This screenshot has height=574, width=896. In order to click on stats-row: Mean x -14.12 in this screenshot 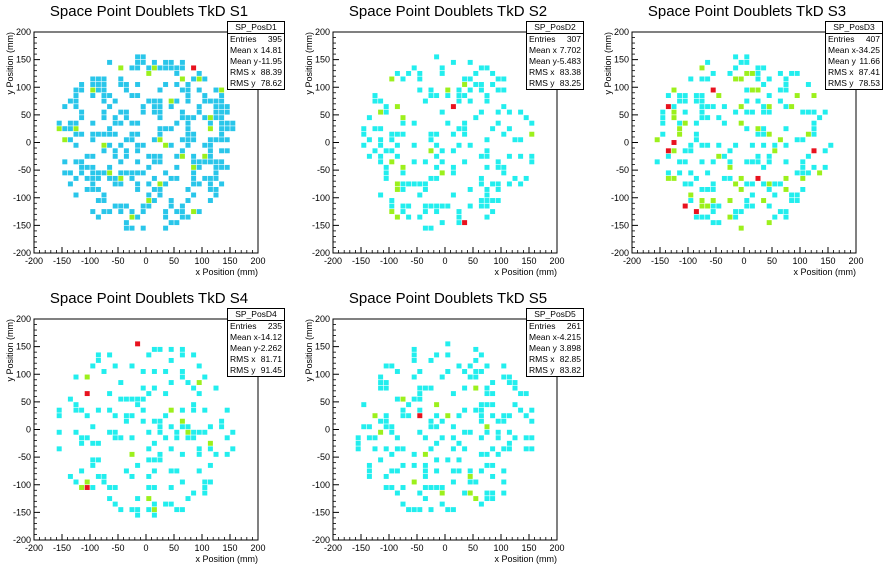, I will do `click(256, 337)`.